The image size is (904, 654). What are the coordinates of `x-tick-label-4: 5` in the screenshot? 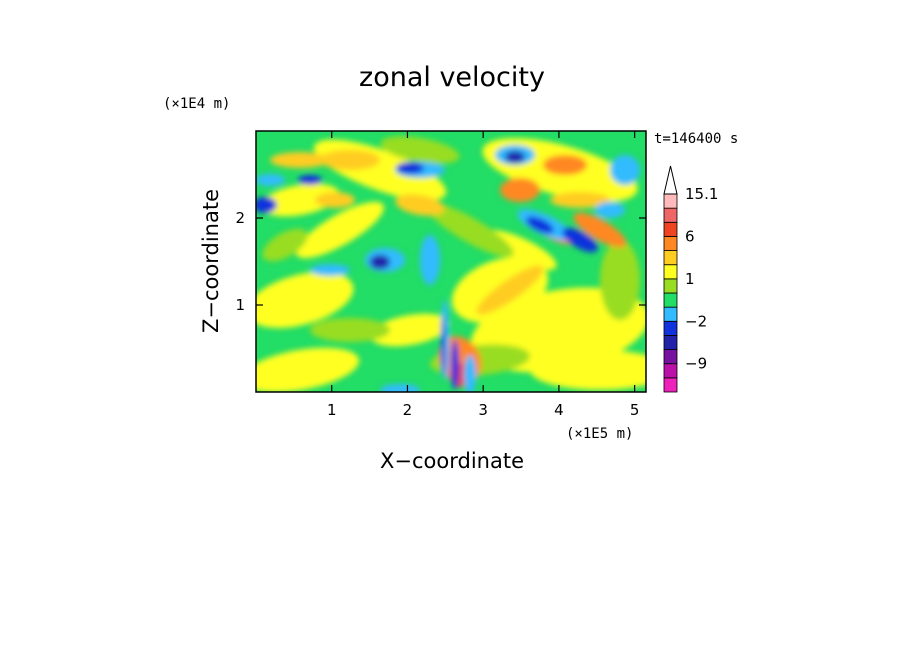 It's located at (635, 410).